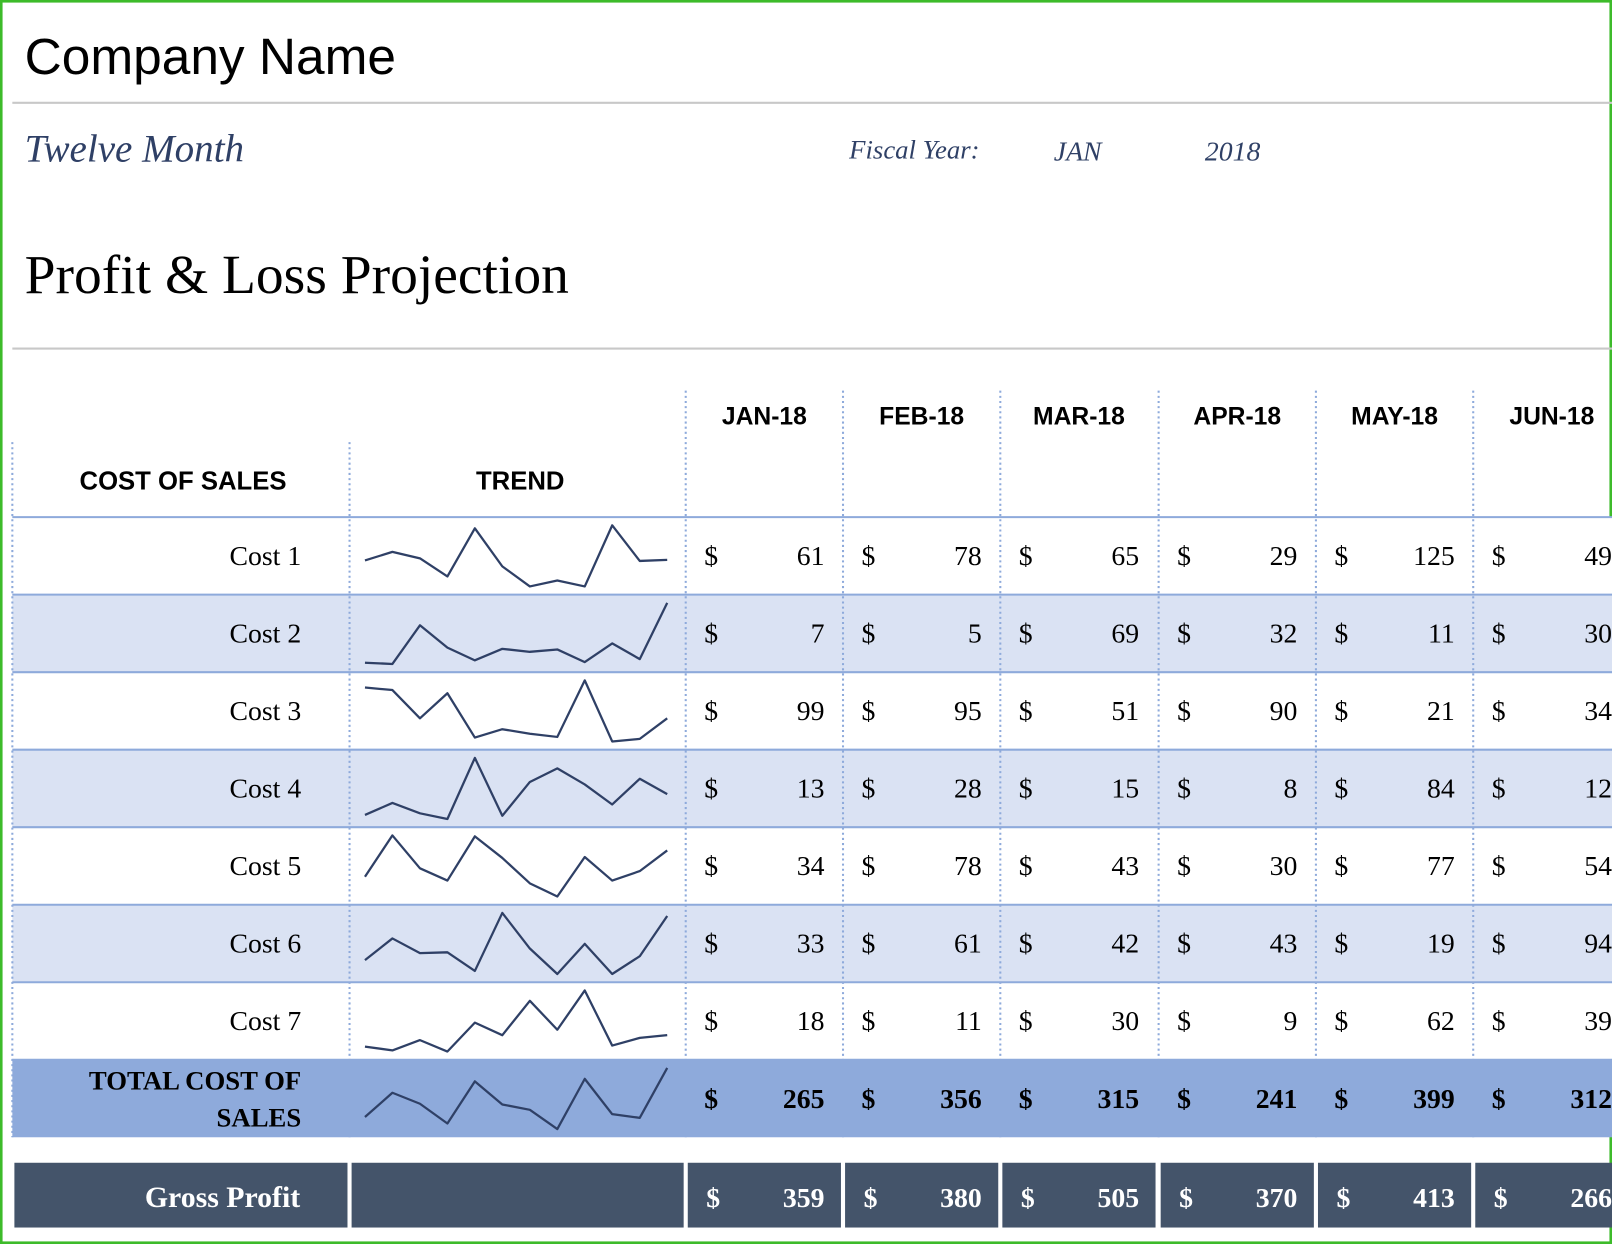 The width and height of the screenshot is (1612, 1244). I want to click on gross-profit-value: 359, so click(804, 1198).